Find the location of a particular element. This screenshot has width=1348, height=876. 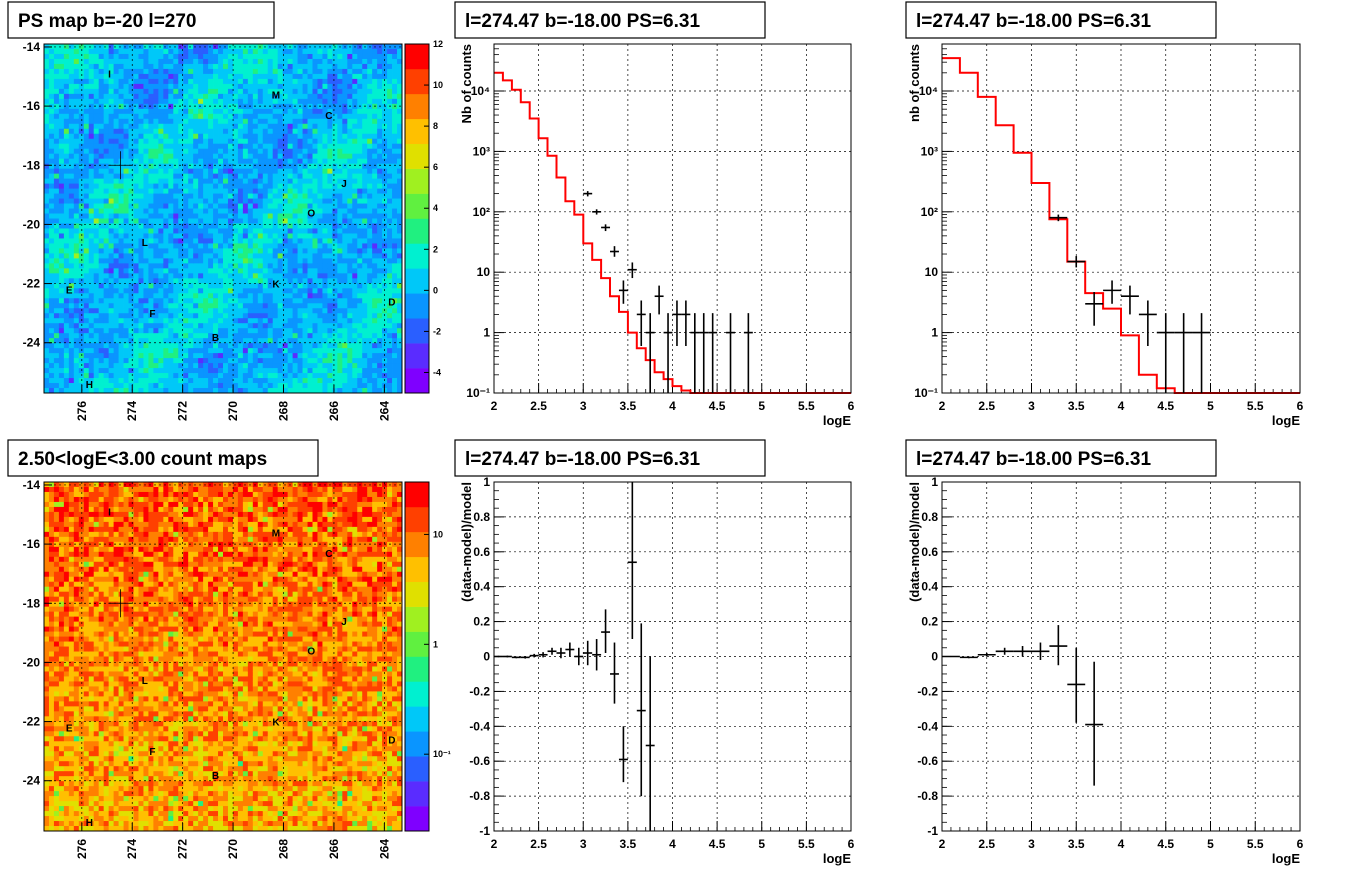

colorbar-tick-label: 4 is located at coordinates (435, 208).